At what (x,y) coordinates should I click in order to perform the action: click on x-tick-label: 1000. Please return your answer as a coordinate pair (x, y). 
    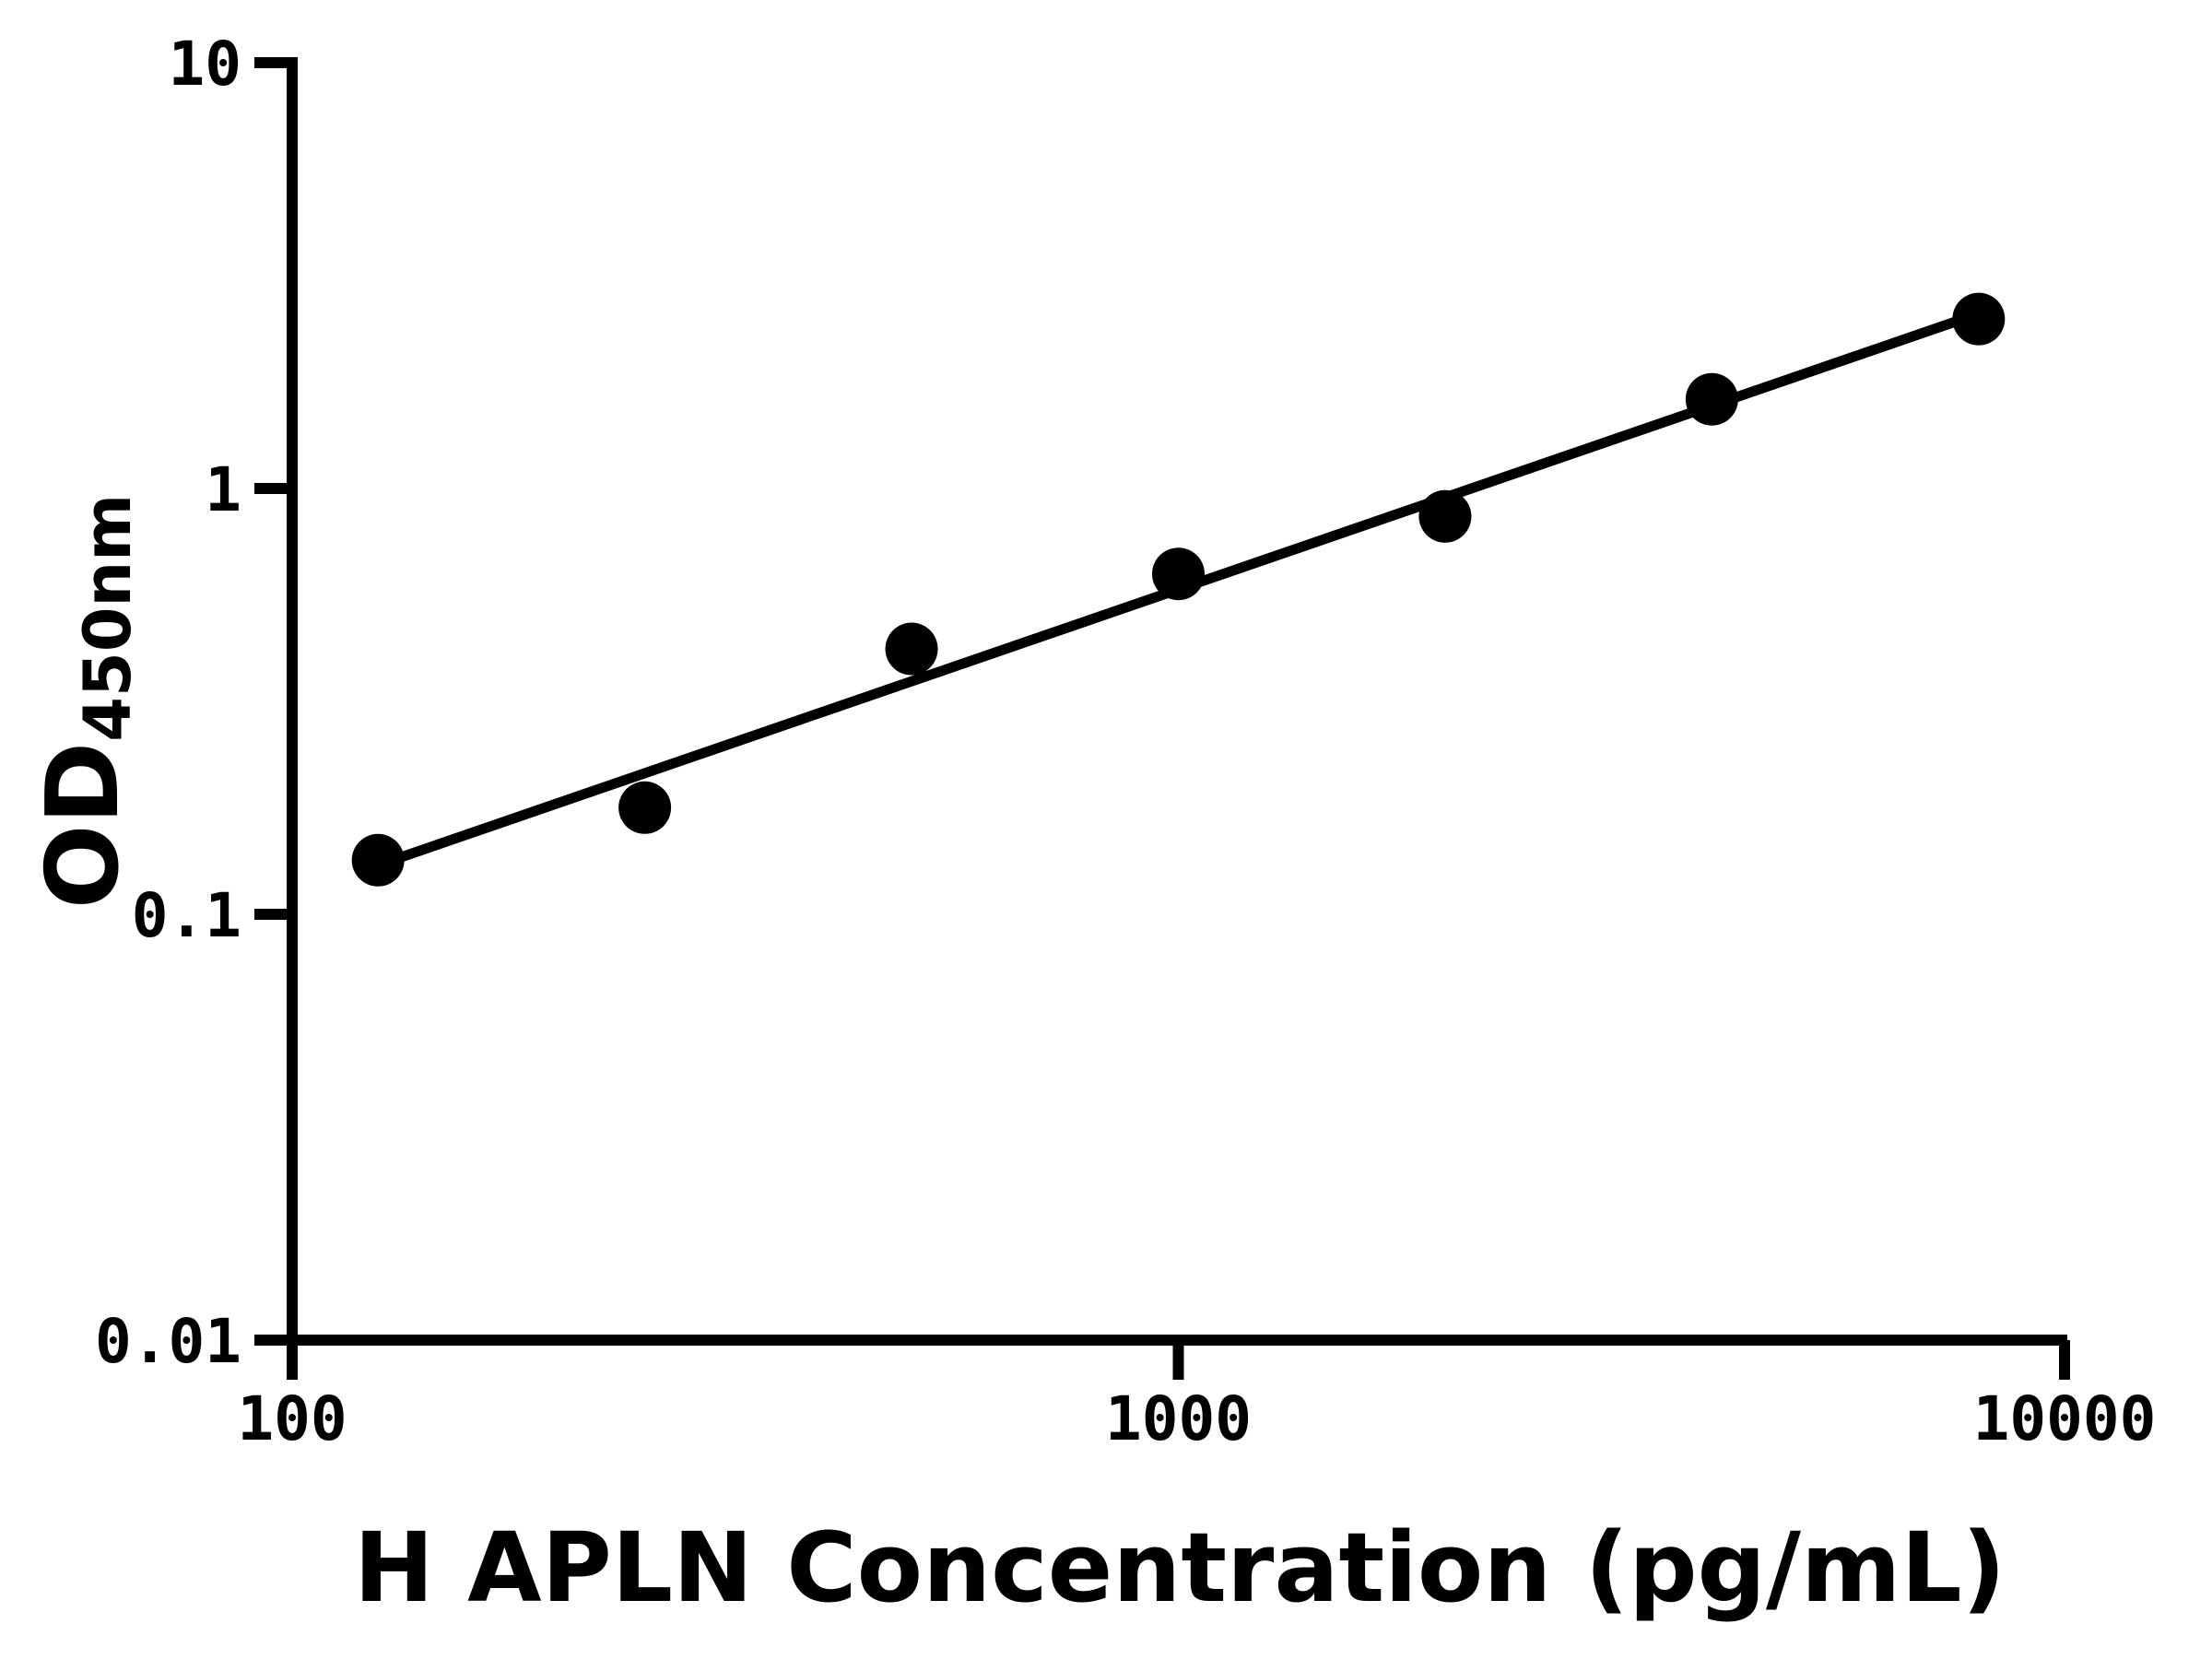
    Looking at the image, I should click on (1178, 1418).